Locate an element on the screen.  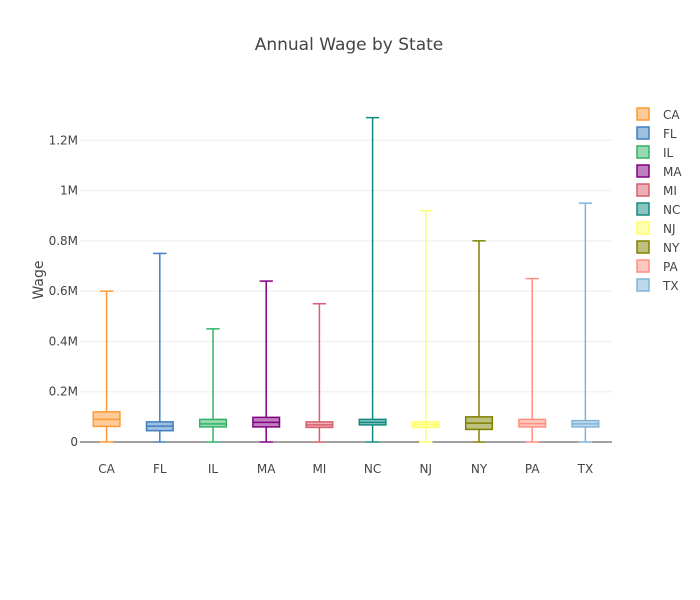
y-axis-ticks: 0 0.2M 0.4M 0.6M 0.8M 1M 1.2M is located at coordinates (63, 291).